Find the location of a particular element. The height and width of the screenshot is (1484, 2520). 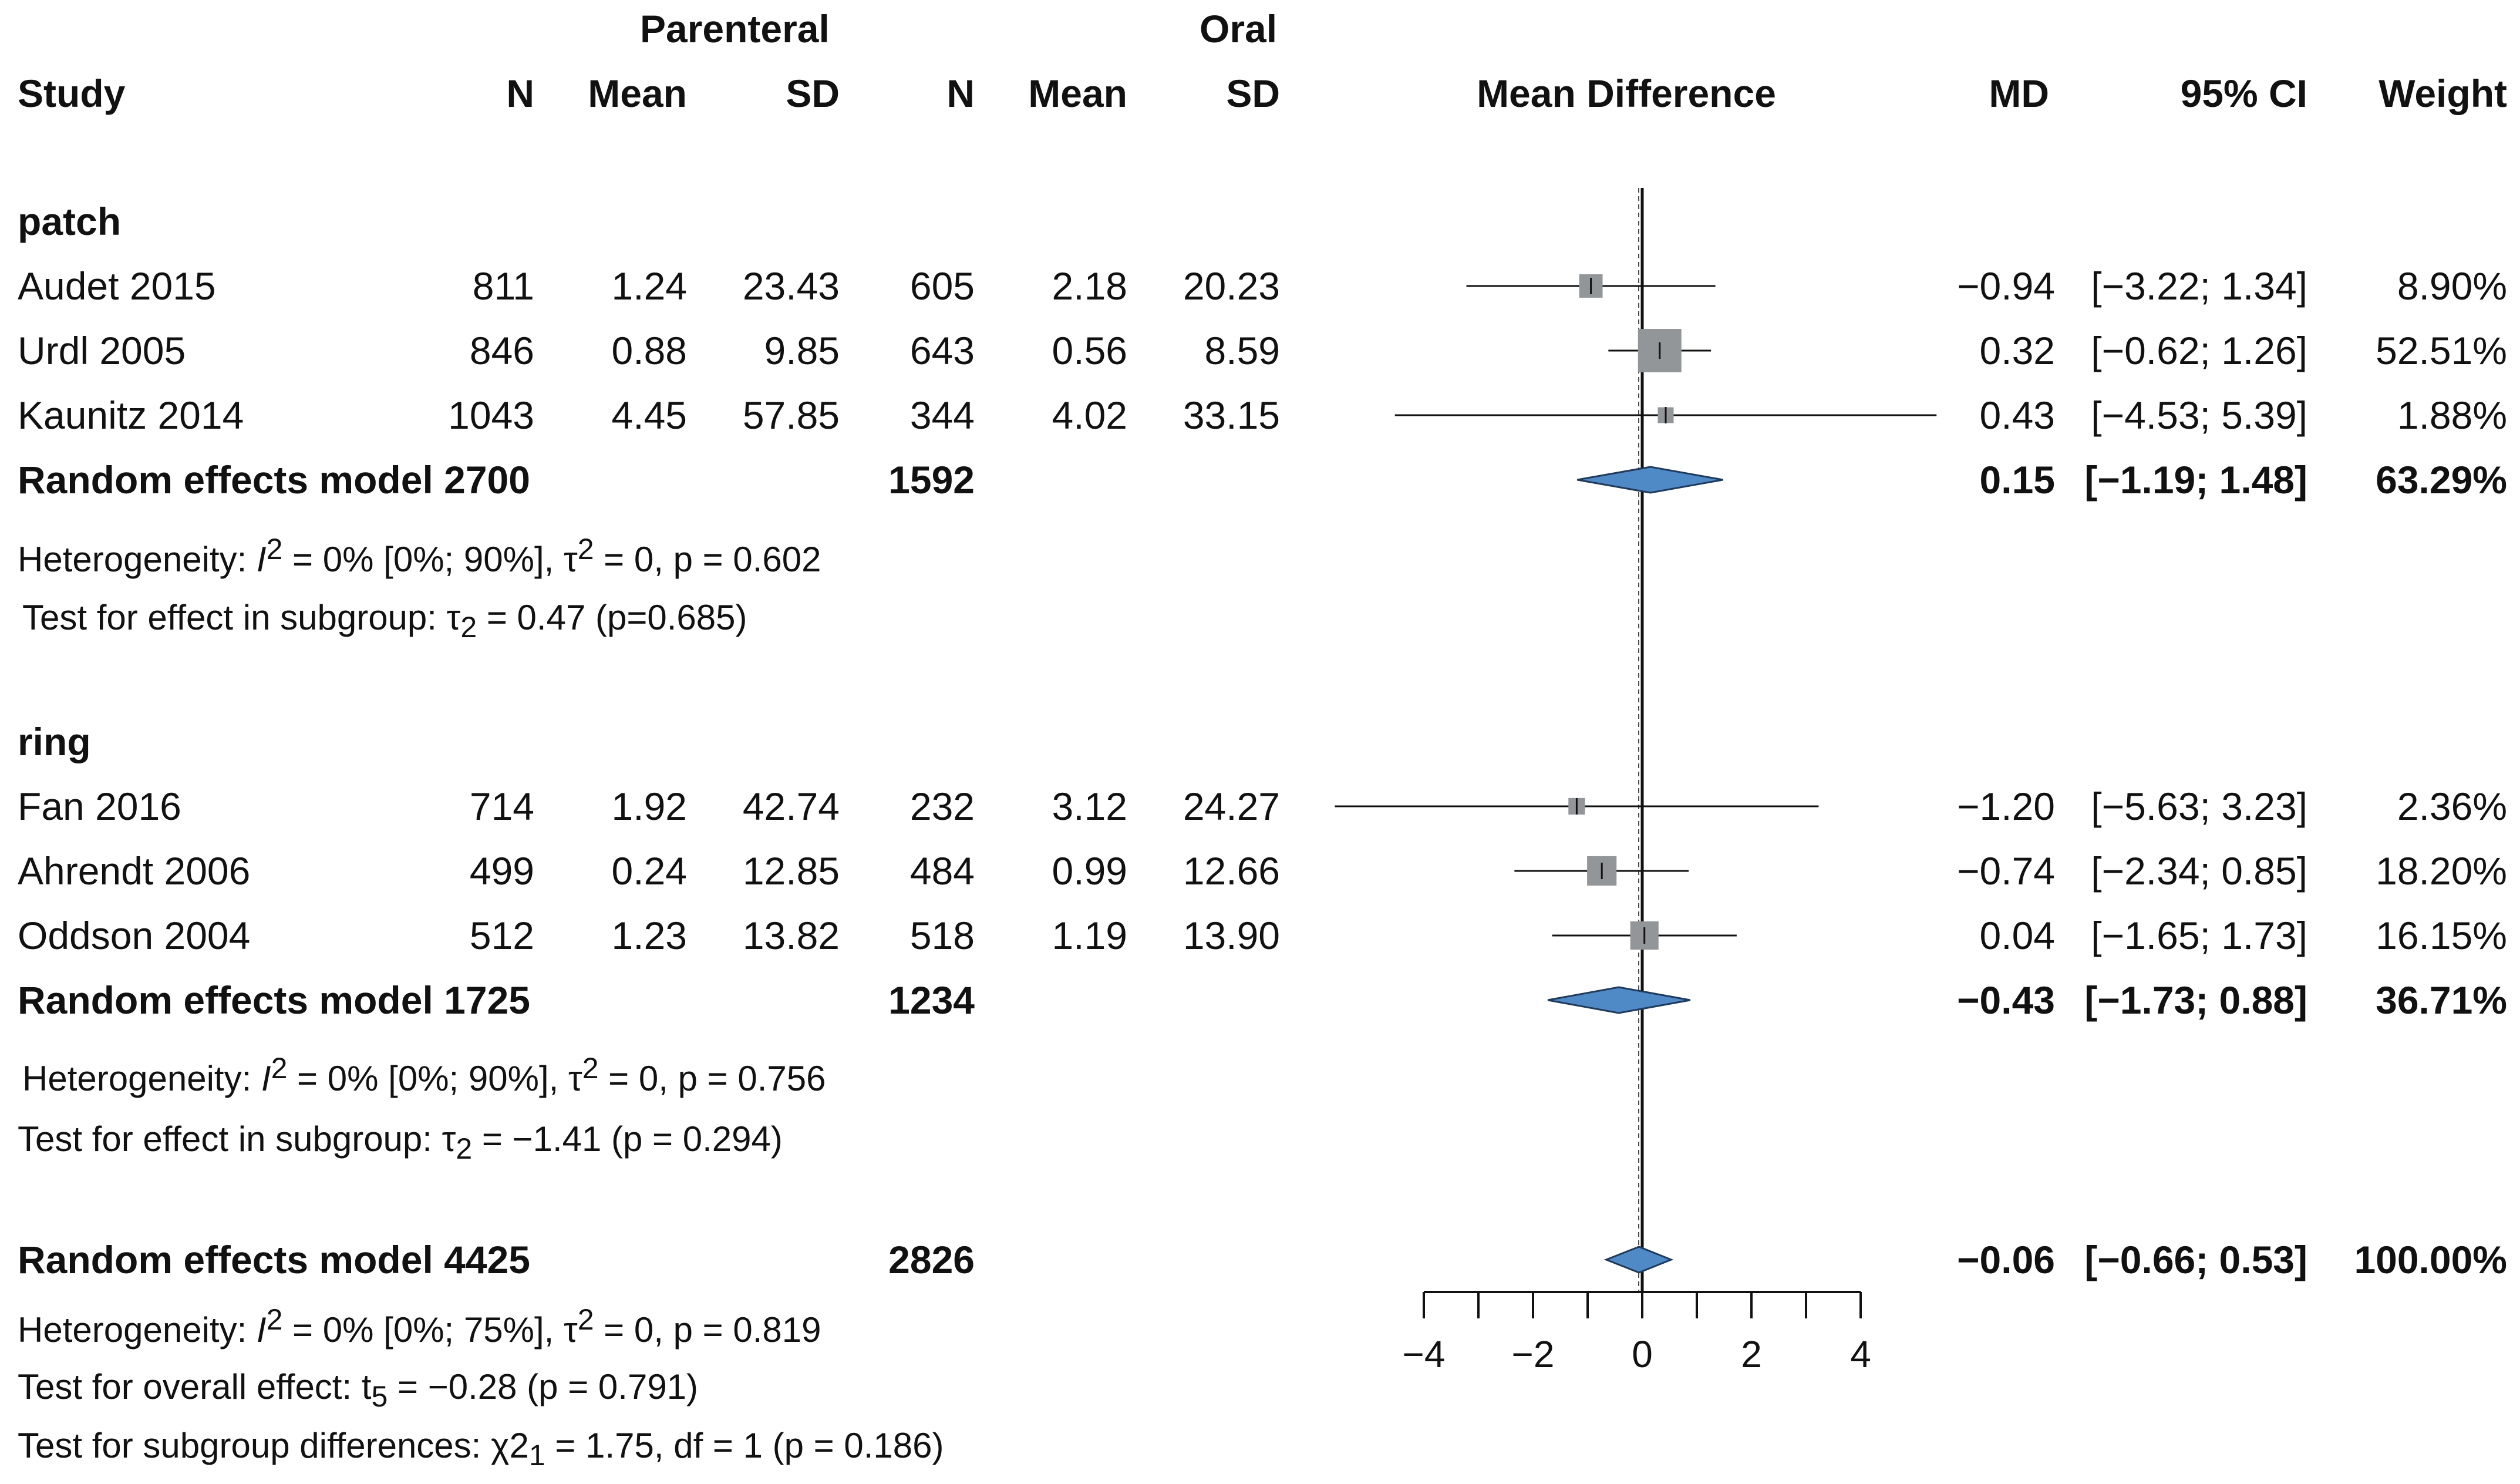

sd2-value: 24.27 is located at coordinates (1231, 806).